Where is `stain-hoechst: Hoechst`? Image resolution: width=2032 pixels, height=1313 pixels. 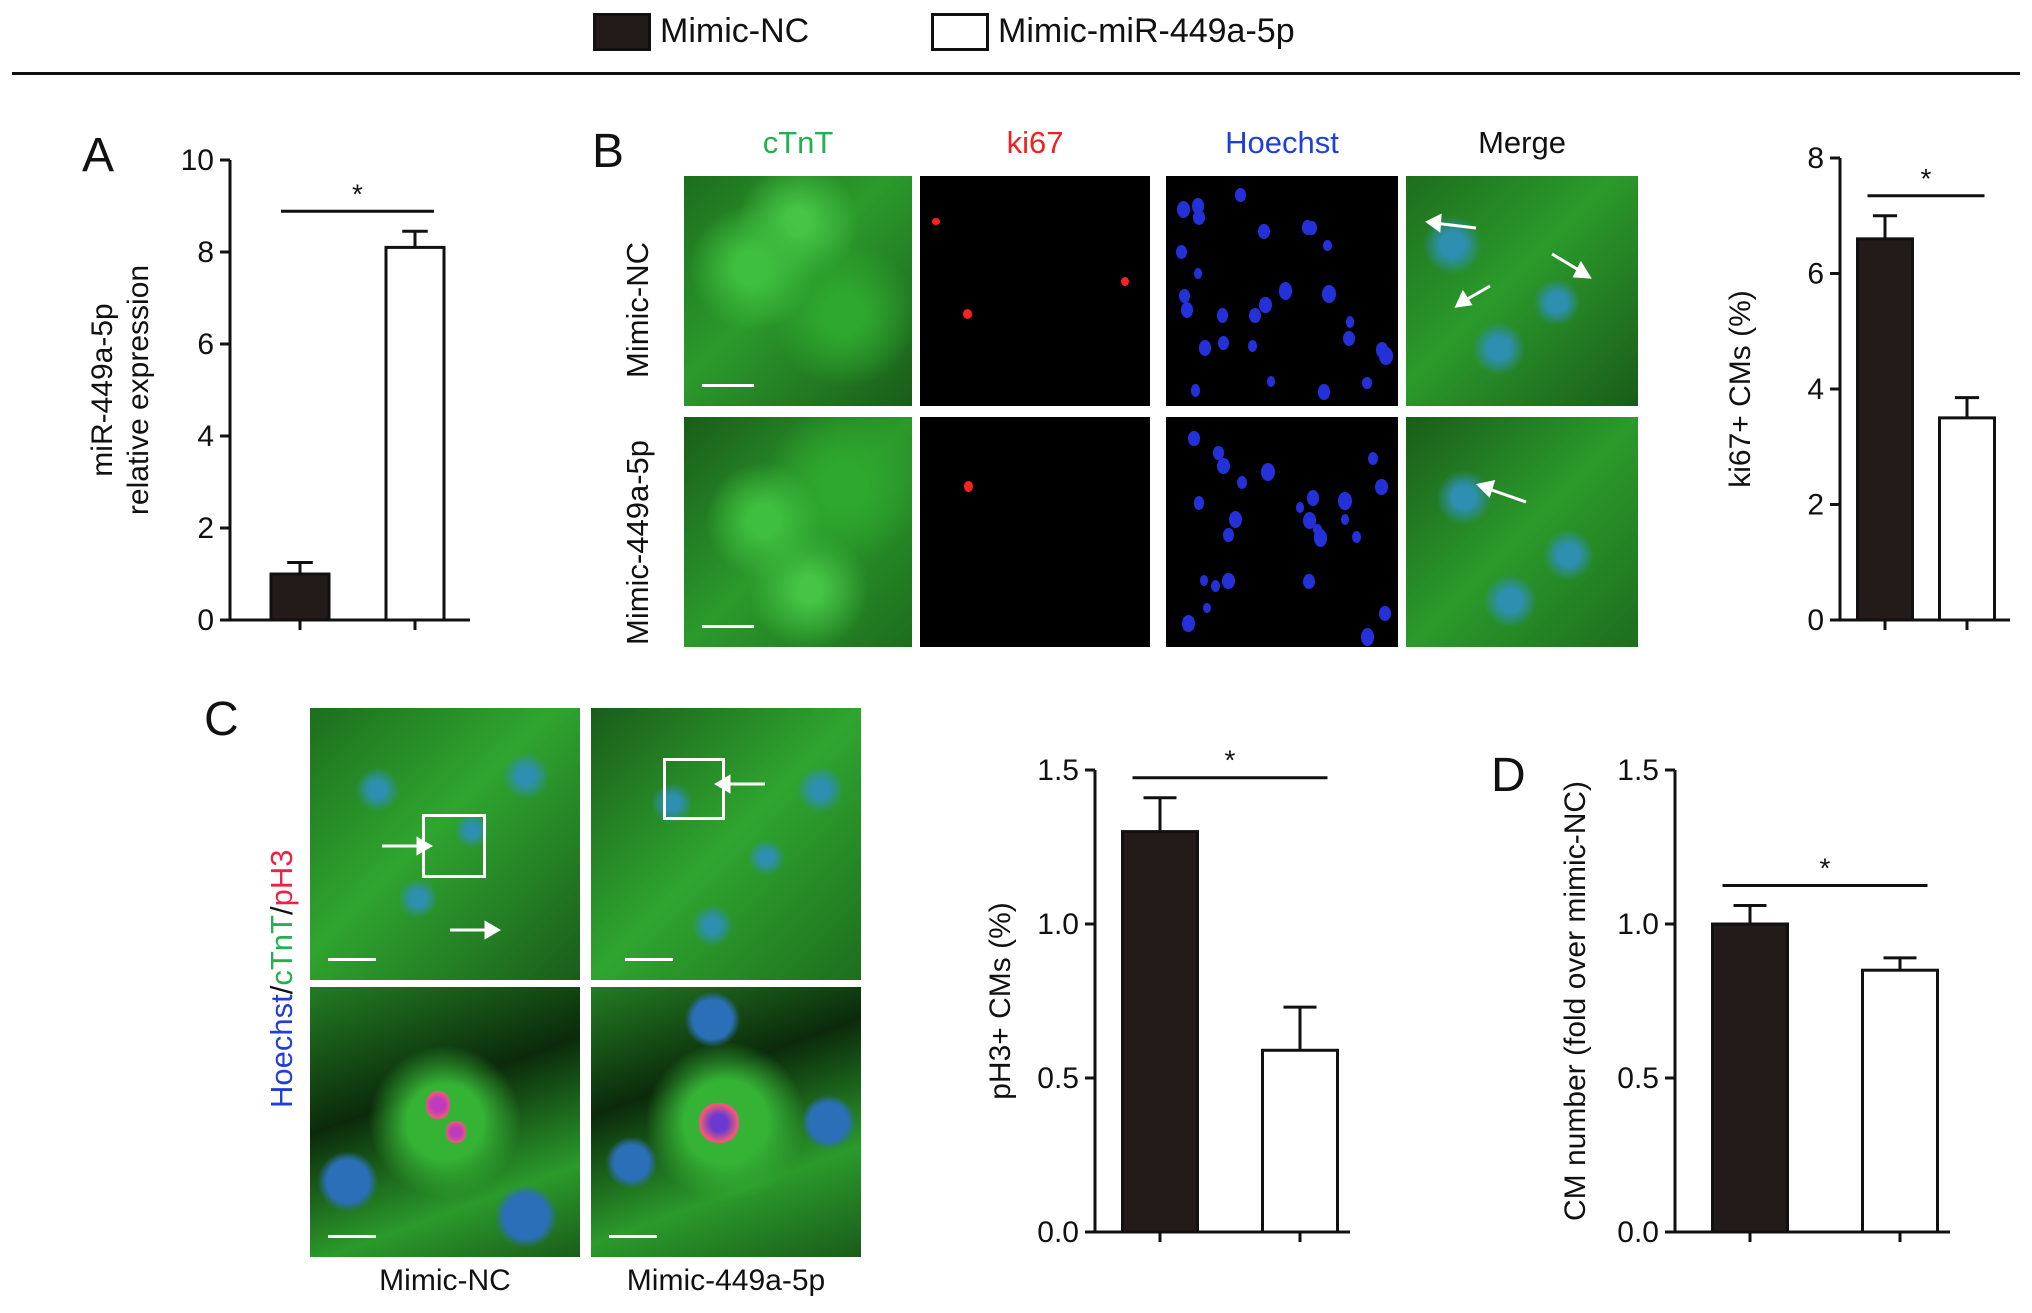
stain-hoechst: Hoechst is located at coordinates (281, 1051).